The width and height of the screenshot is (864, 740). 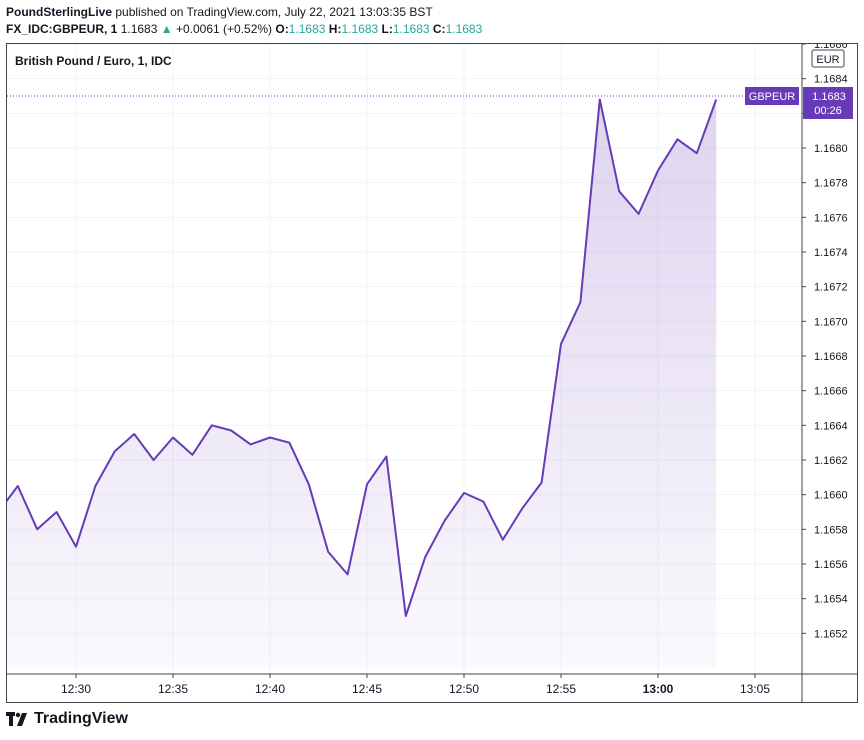 What do you see at coordinates (335, 29) in the screenshot?
I see `high-label: H:` at bounding box center [335, 29].